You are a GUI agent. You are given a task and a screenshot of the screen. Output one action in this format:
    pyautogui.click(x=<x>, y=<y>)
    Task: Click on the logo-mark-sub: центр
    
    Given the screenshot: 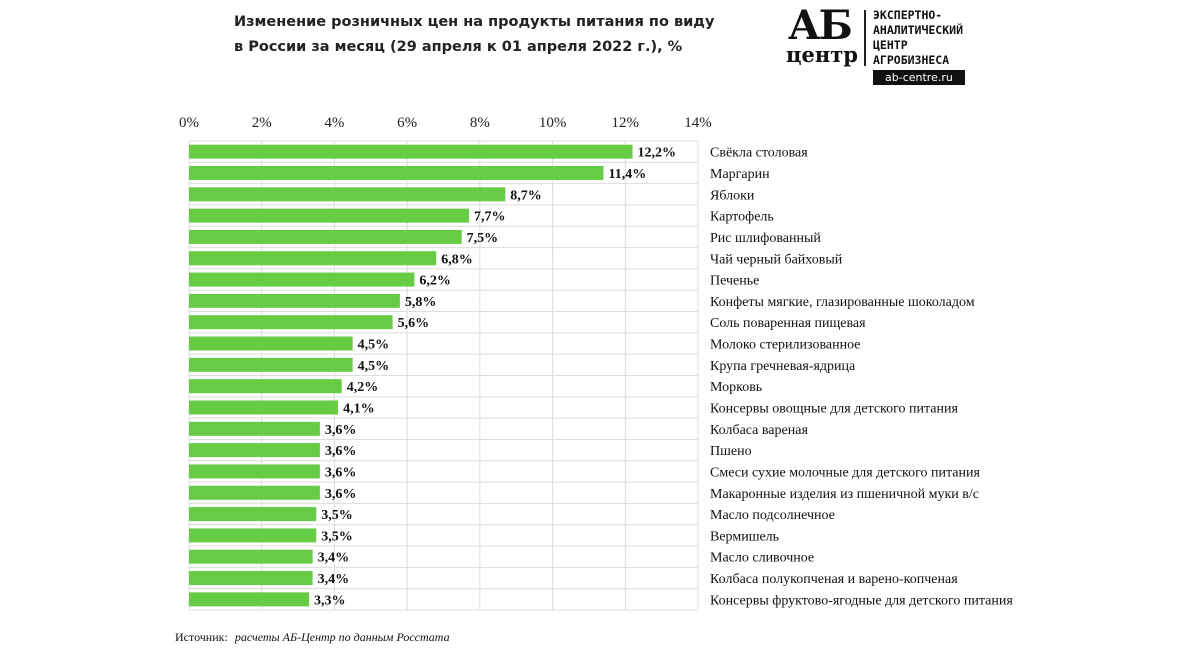 What is the action you would take?
    pyautogui.click(x=822, y=54)
    